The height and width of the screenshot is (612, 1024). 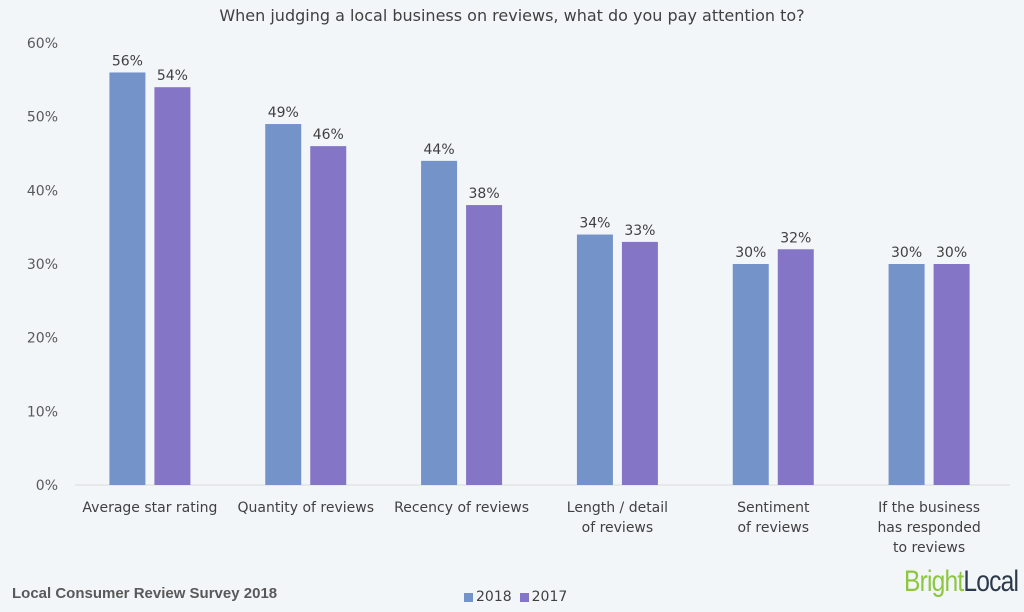 What do you see at coordinates (42, 191) in the screenshot?
I see `y-tick-label: 40%` at bounding box center [42, 191].